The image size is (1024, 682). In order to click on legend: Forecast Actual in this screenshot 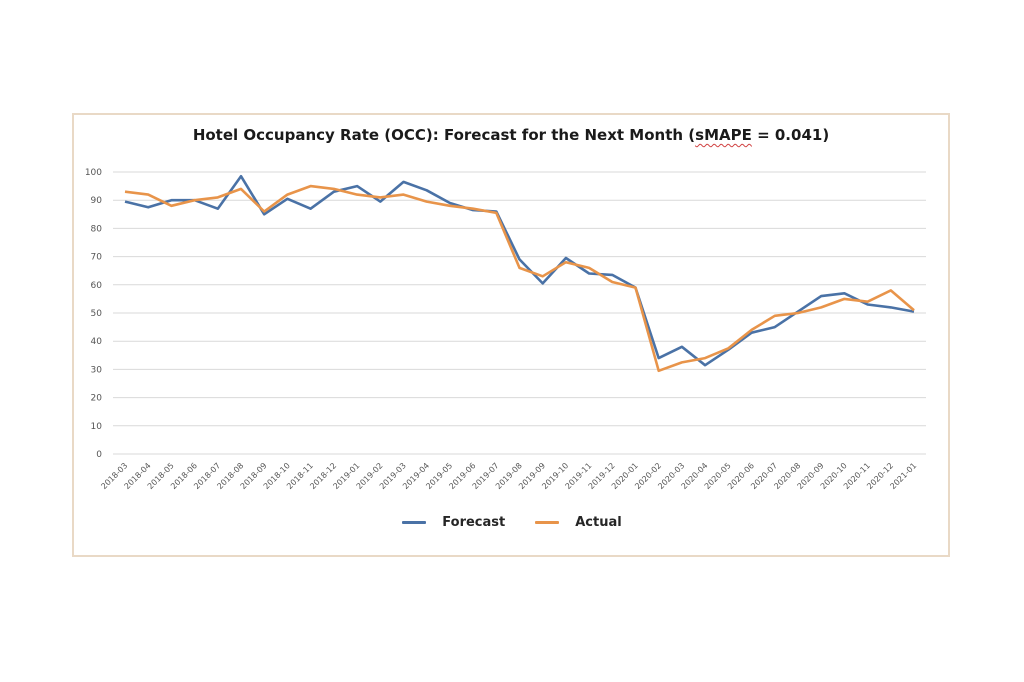, I will do `click(512, 522)`.